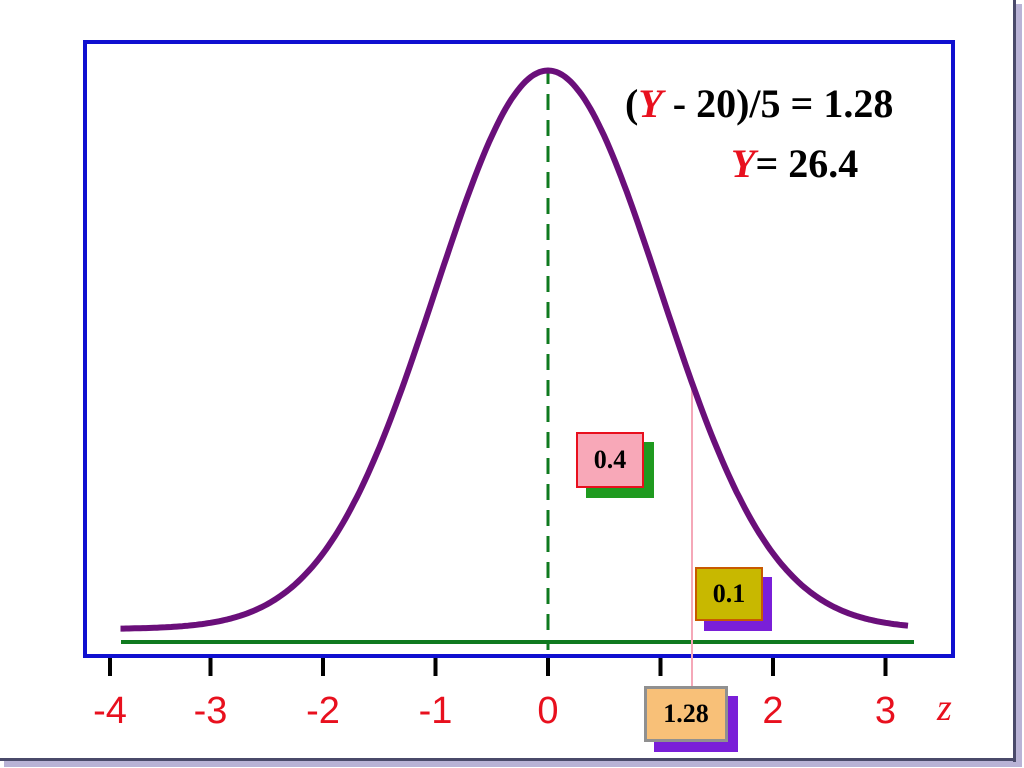 The image size is (1024, 768). Describe the element at coordinates (323, 711) in the screenshot. I see `x-tick-label--2: -2` at that location.